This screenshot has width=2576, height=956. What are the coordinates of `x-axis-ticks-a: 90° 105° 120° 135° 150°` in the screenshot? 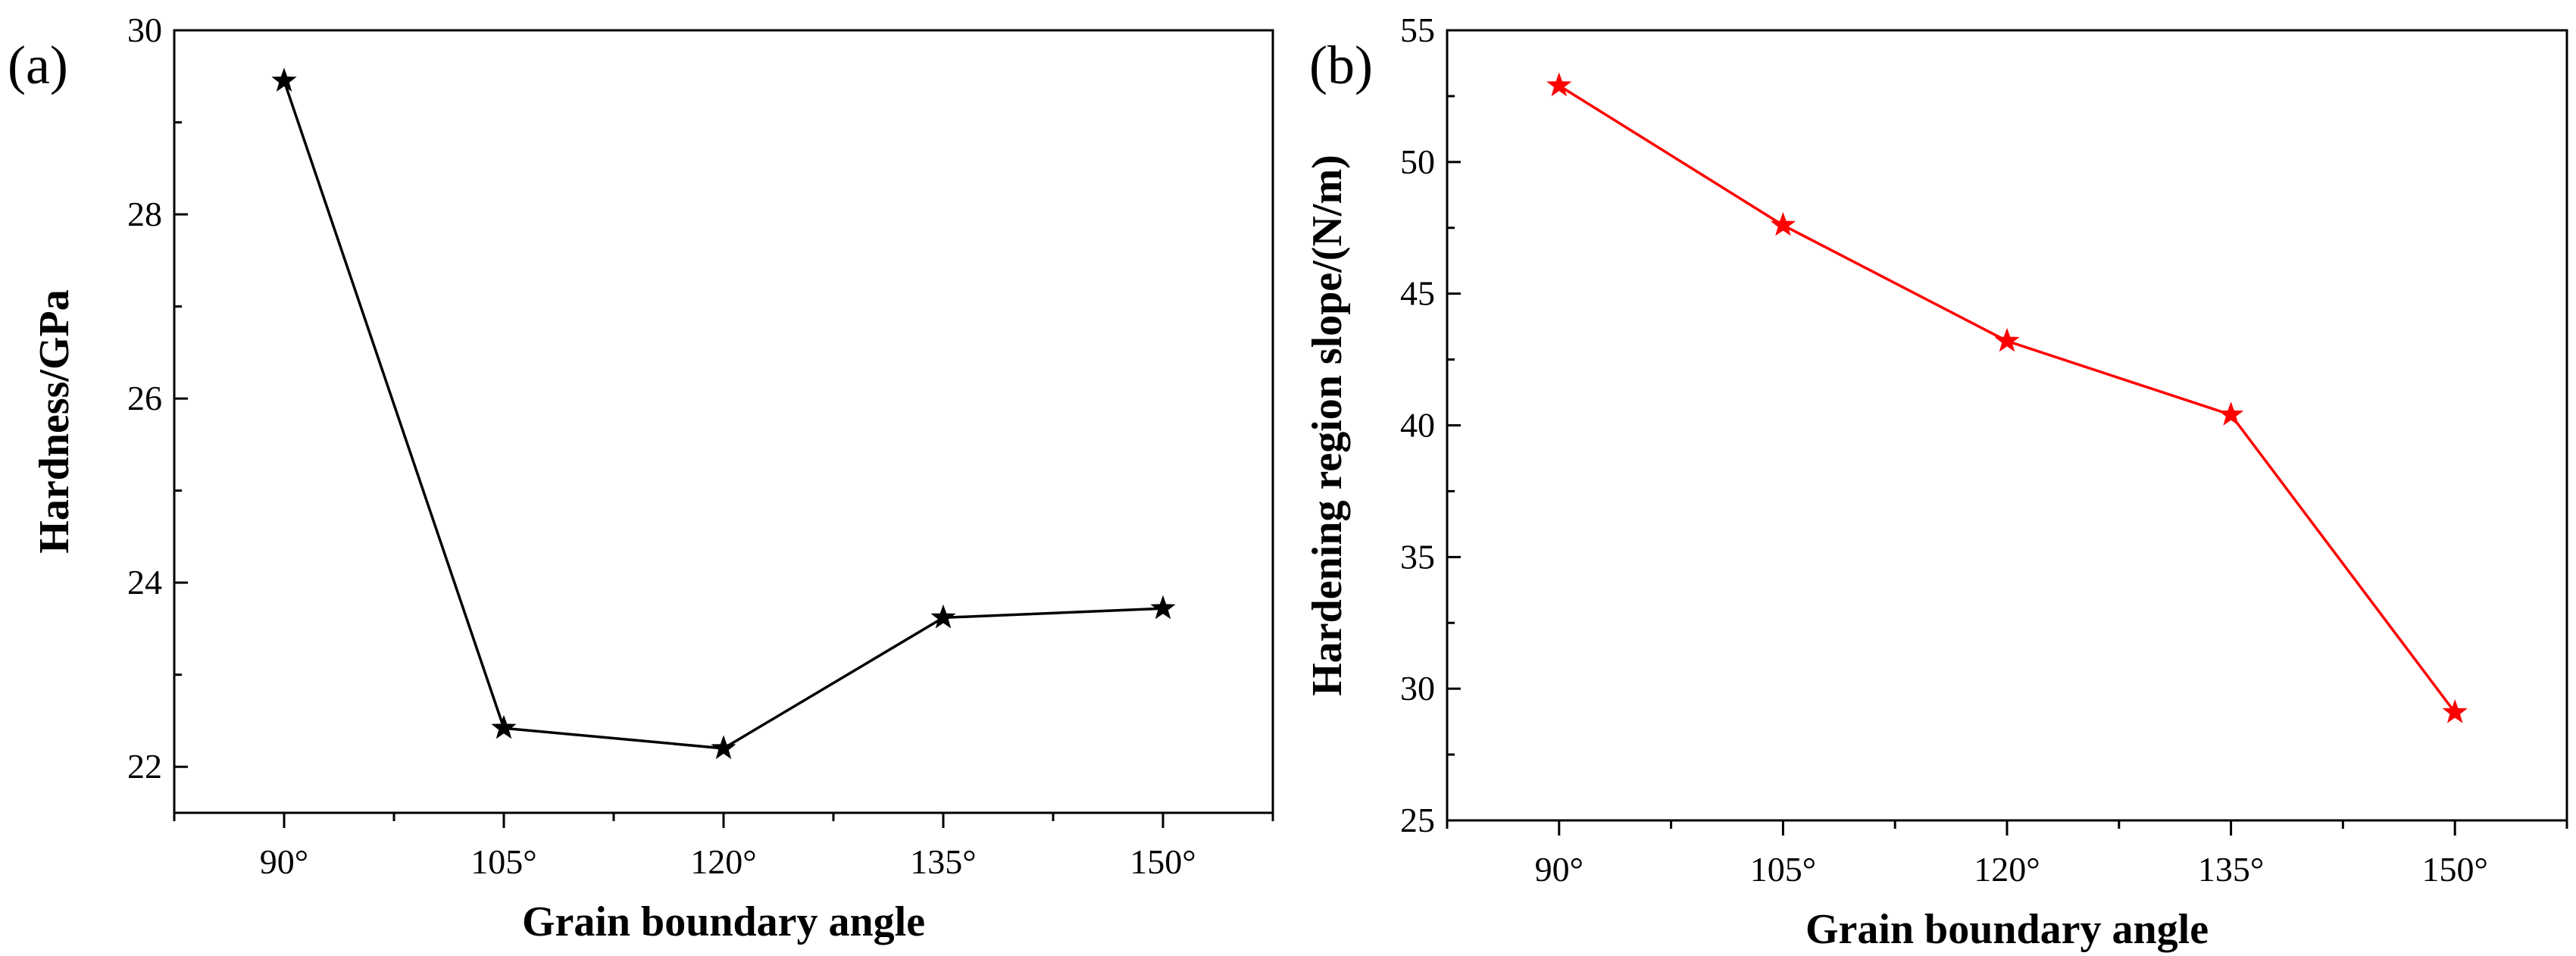 It's located at (723, 847).